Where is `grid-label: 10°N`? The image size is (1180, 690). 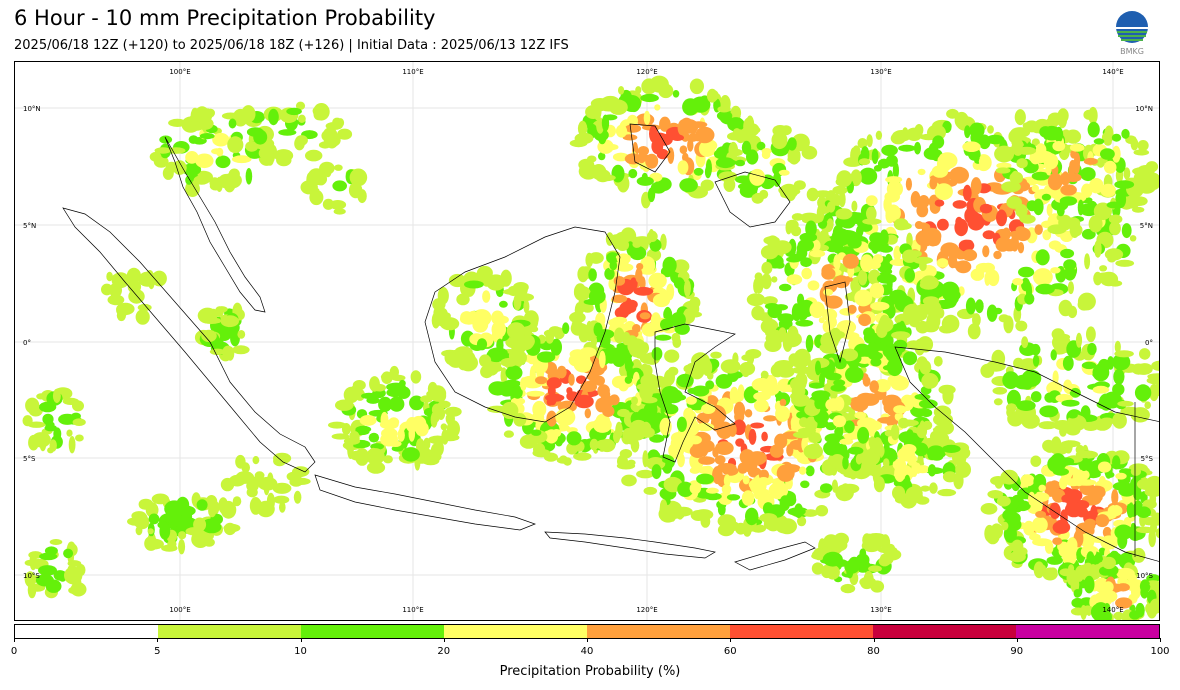
grid-label: 10°N is located at coordinates (1144, 109).